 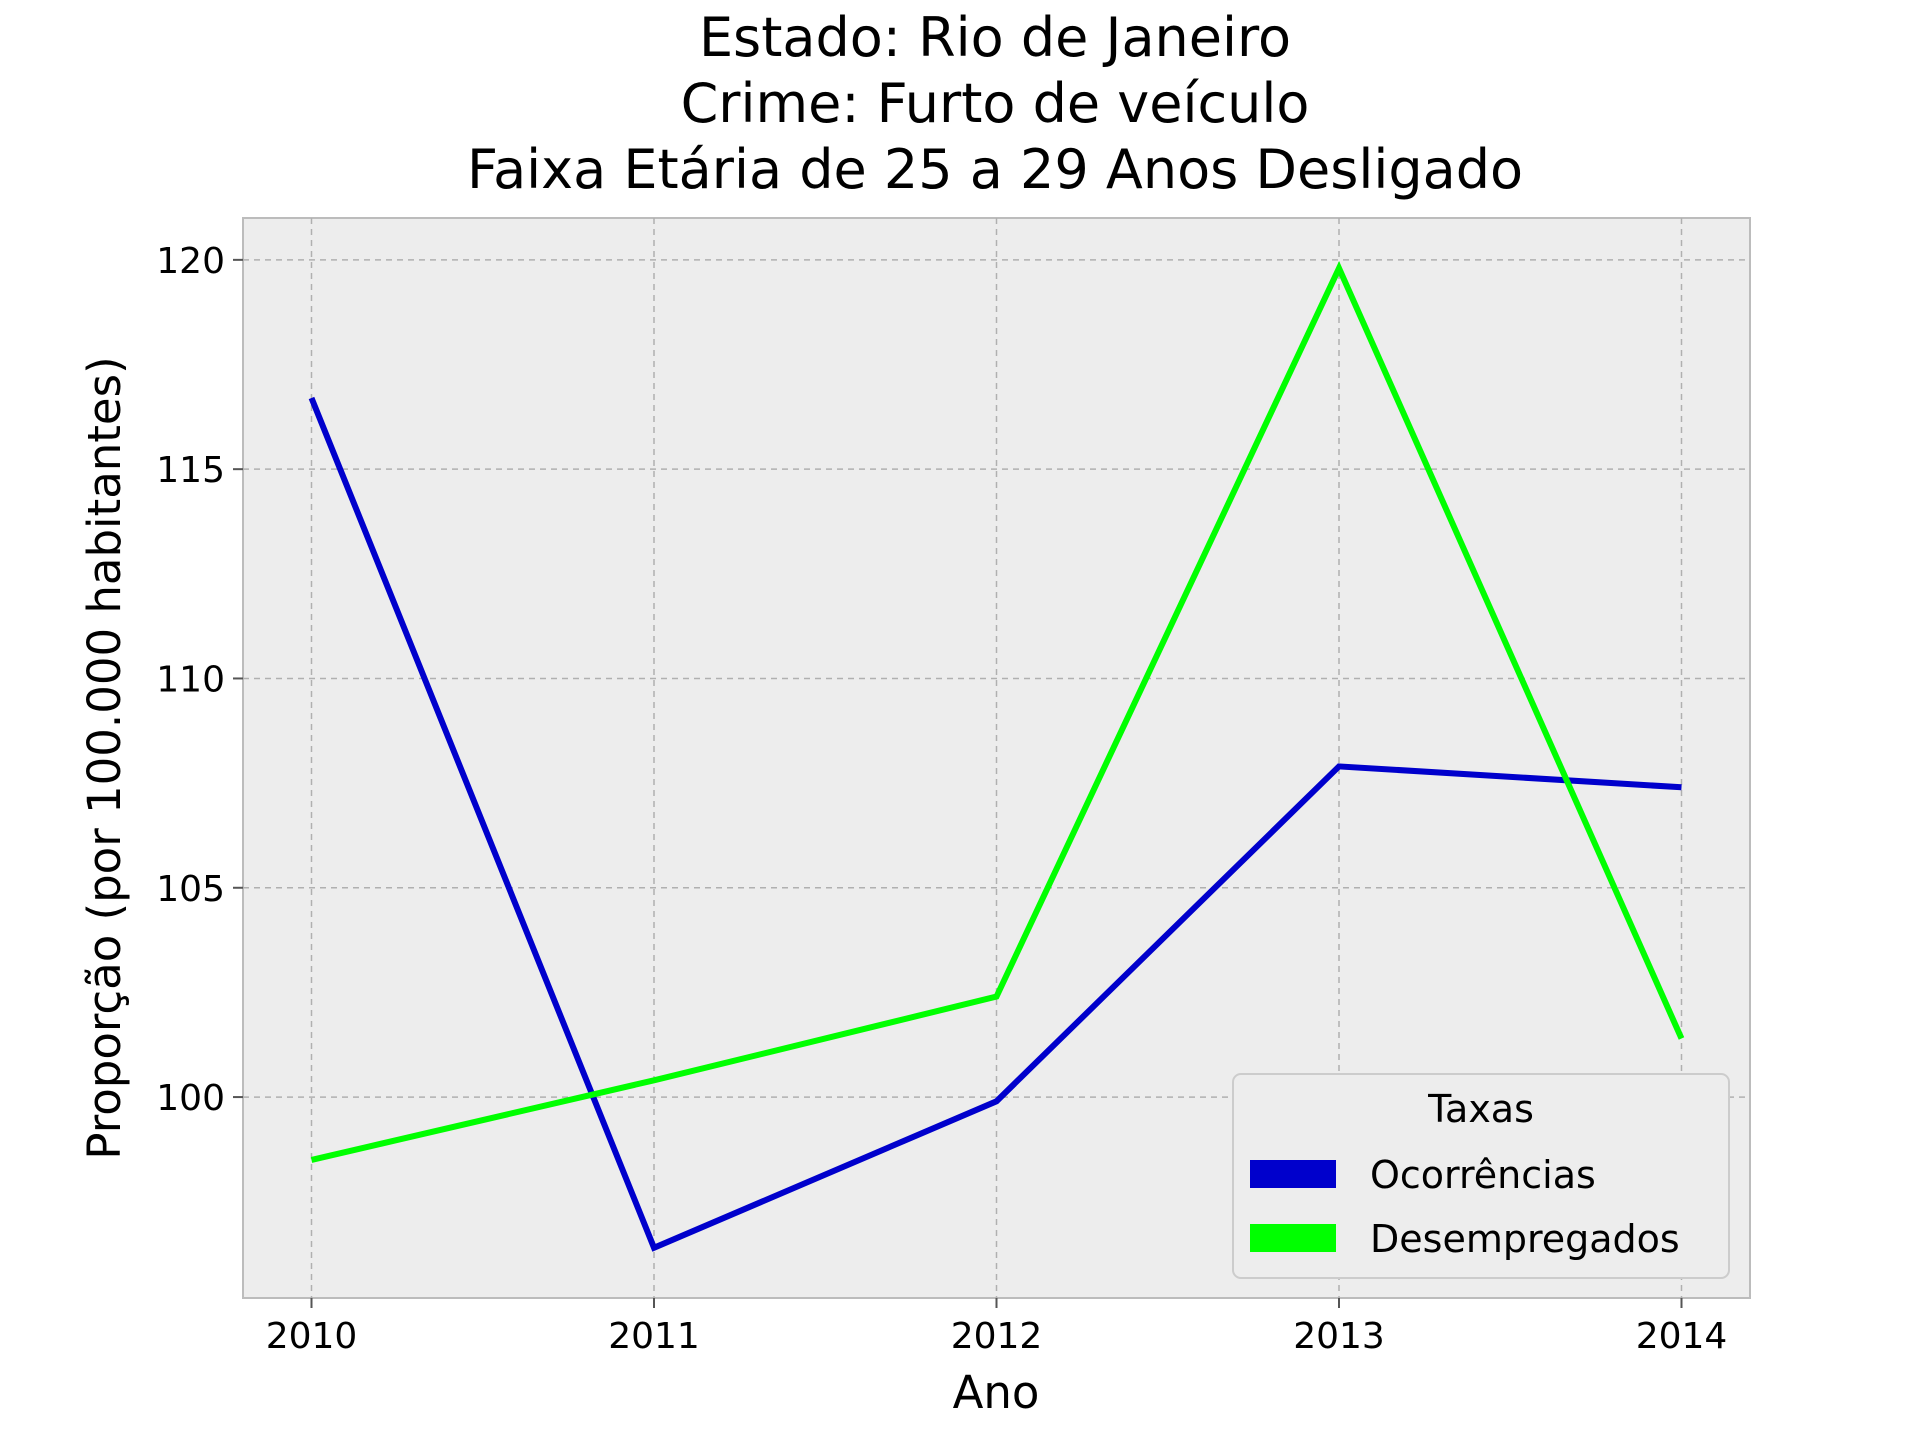 I want to click on x-tick-label: 2013, so click(x=1339, y=1336).